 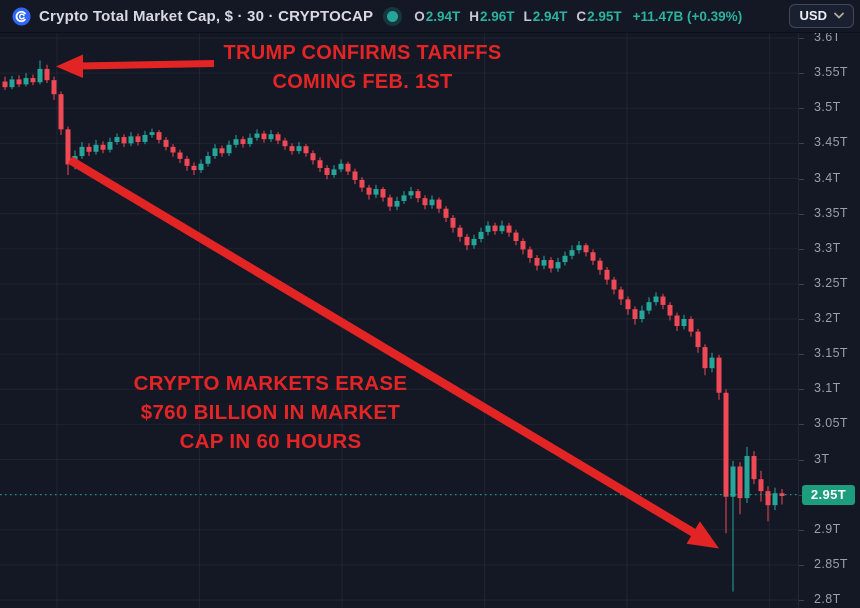 What do you see at coordinates (827, 528) in the screenshot?
I see `axis-label: 2.9T` at bounding box center [827, 528].